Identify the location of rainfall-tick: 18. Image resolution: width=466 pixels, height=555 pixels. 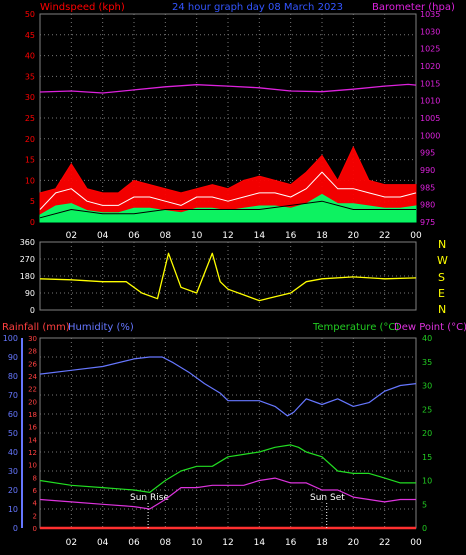
(32, 415).